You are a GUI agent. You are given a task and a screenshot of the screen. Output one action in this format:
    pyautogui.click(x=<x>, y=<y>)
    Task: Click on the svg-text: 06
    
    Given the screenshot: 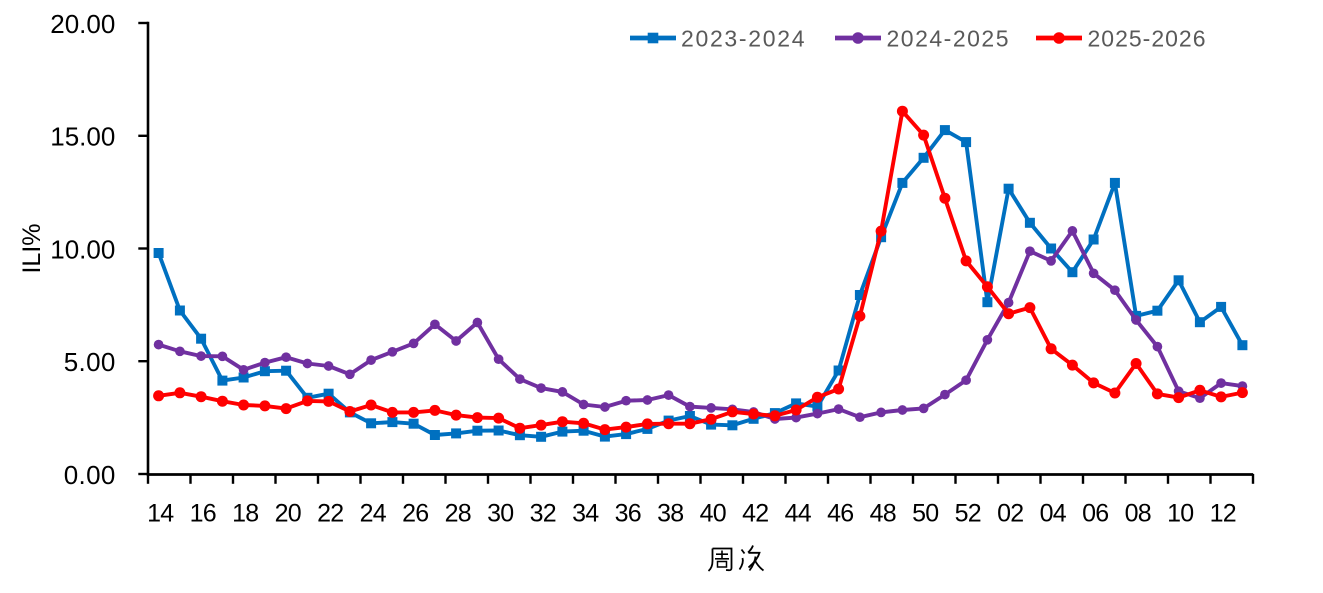 What is the action you would take?
    pyautogui.click(x=1095, y=513)
    